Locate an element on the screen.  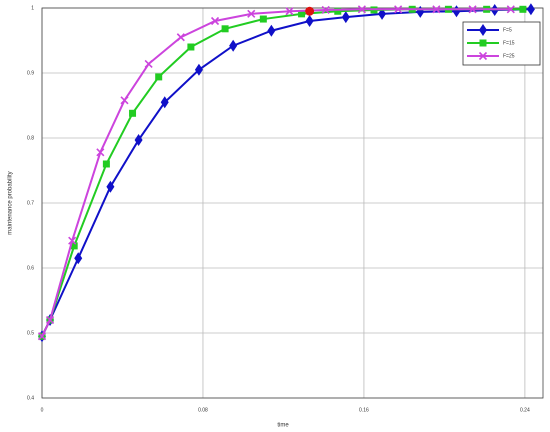
x-axis-label: time is located at coordinates (283, 426).